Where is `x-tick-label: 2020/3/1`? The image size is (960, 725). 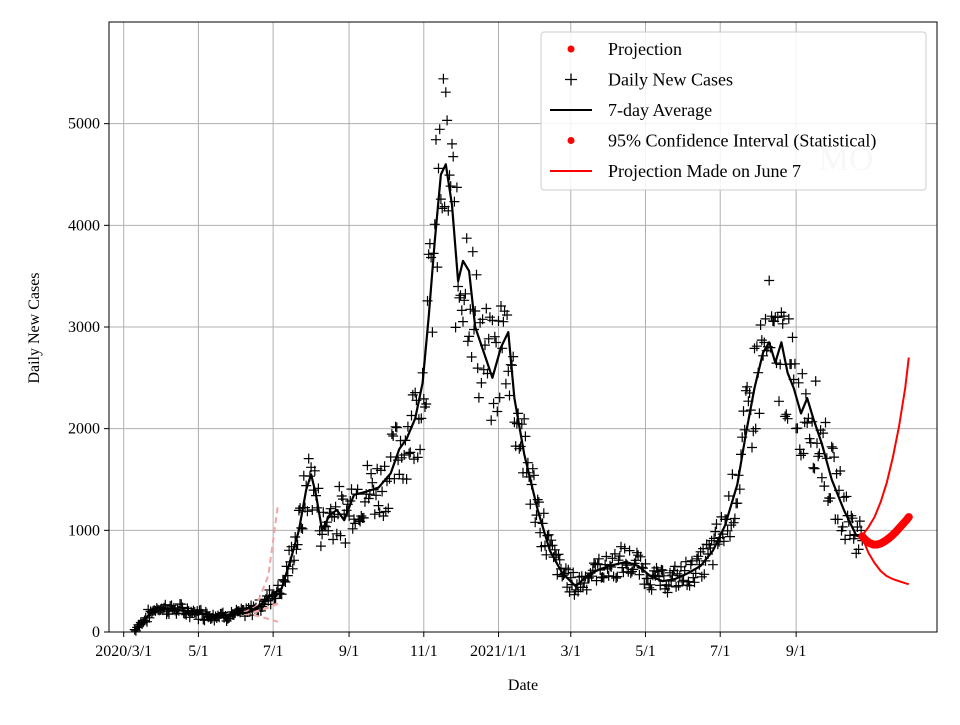 x-tick-label: 2020/3/1 is located at coordinates (123, 651).